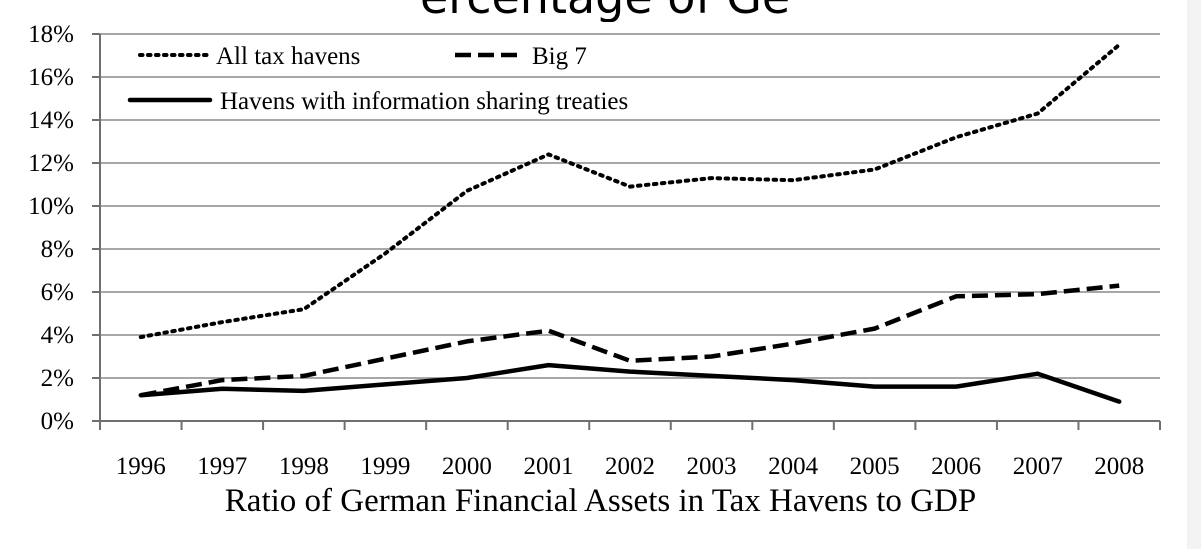 The width and height of the screenshot is (1201, 549). I want to click on x-tick-label: 2008, so click(1119, 466).